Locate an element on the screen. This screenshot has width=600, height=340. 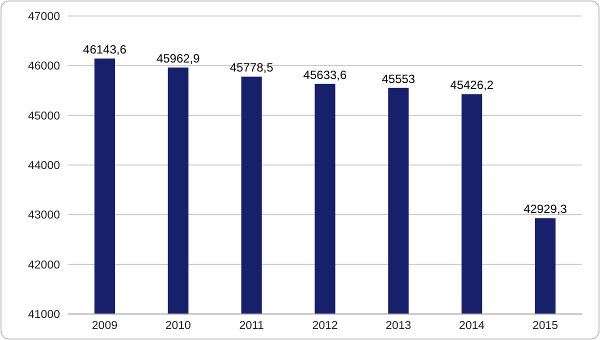
y-tick-label: 44000 is located at coordinates (44, 166).